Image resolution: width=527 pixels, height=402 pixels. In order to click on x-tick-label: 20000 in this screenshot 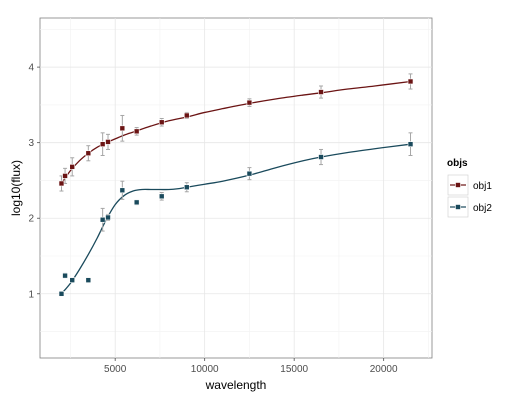, I will do `click(384, 369)`.